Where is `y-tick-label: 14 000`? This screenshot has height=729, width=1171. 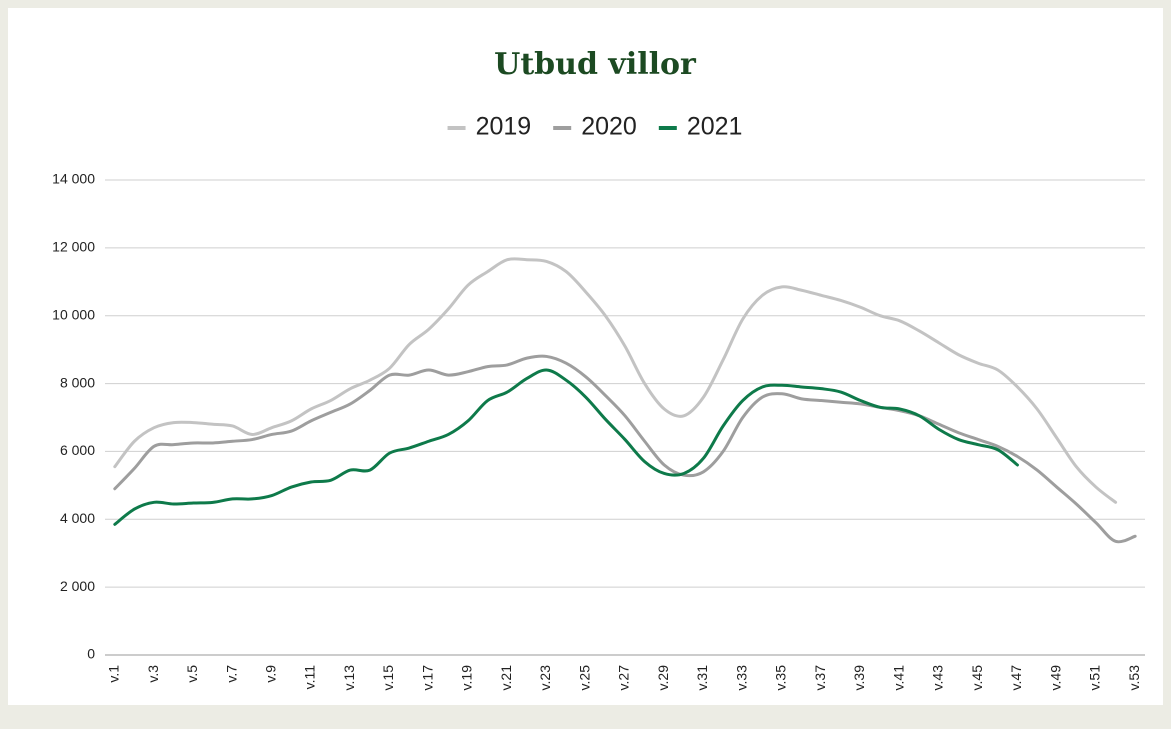 y-tick-label: 14 000 is located at coordinates (73, 179).